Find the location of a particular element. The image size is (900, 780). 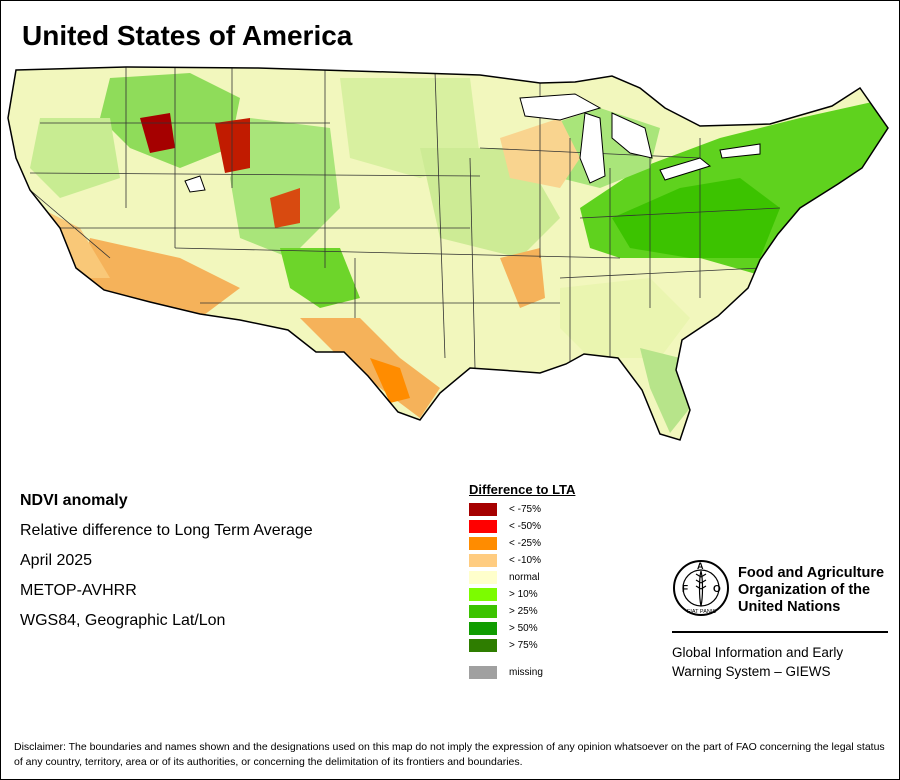

legend-item: normal is located at coordinates (522, 577).